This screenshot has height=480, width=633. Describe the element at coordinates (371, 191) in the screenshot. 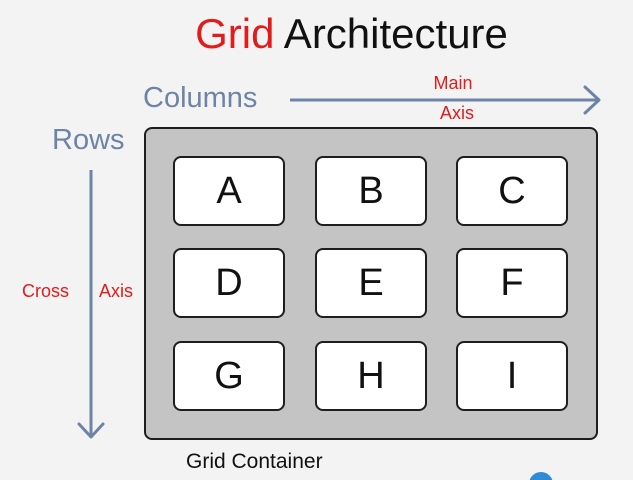

I see `grid-item-b: B` at that location.